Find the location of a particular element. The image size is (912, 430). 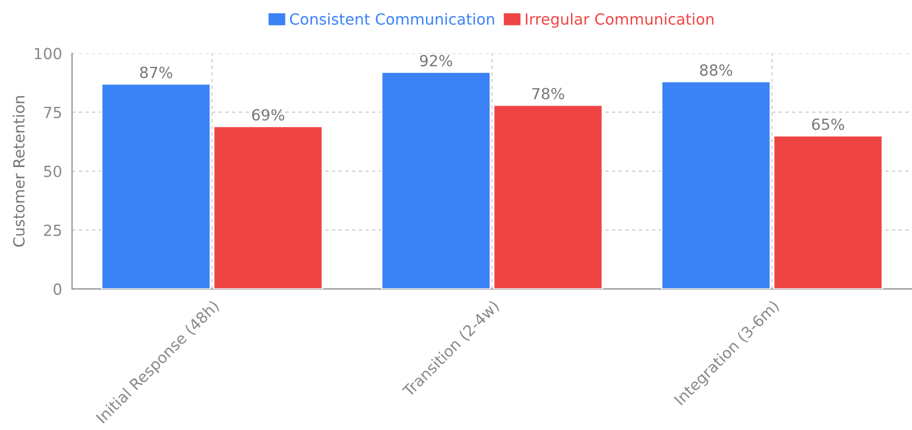

data-label: 88% is located at coordinates (716, 70).